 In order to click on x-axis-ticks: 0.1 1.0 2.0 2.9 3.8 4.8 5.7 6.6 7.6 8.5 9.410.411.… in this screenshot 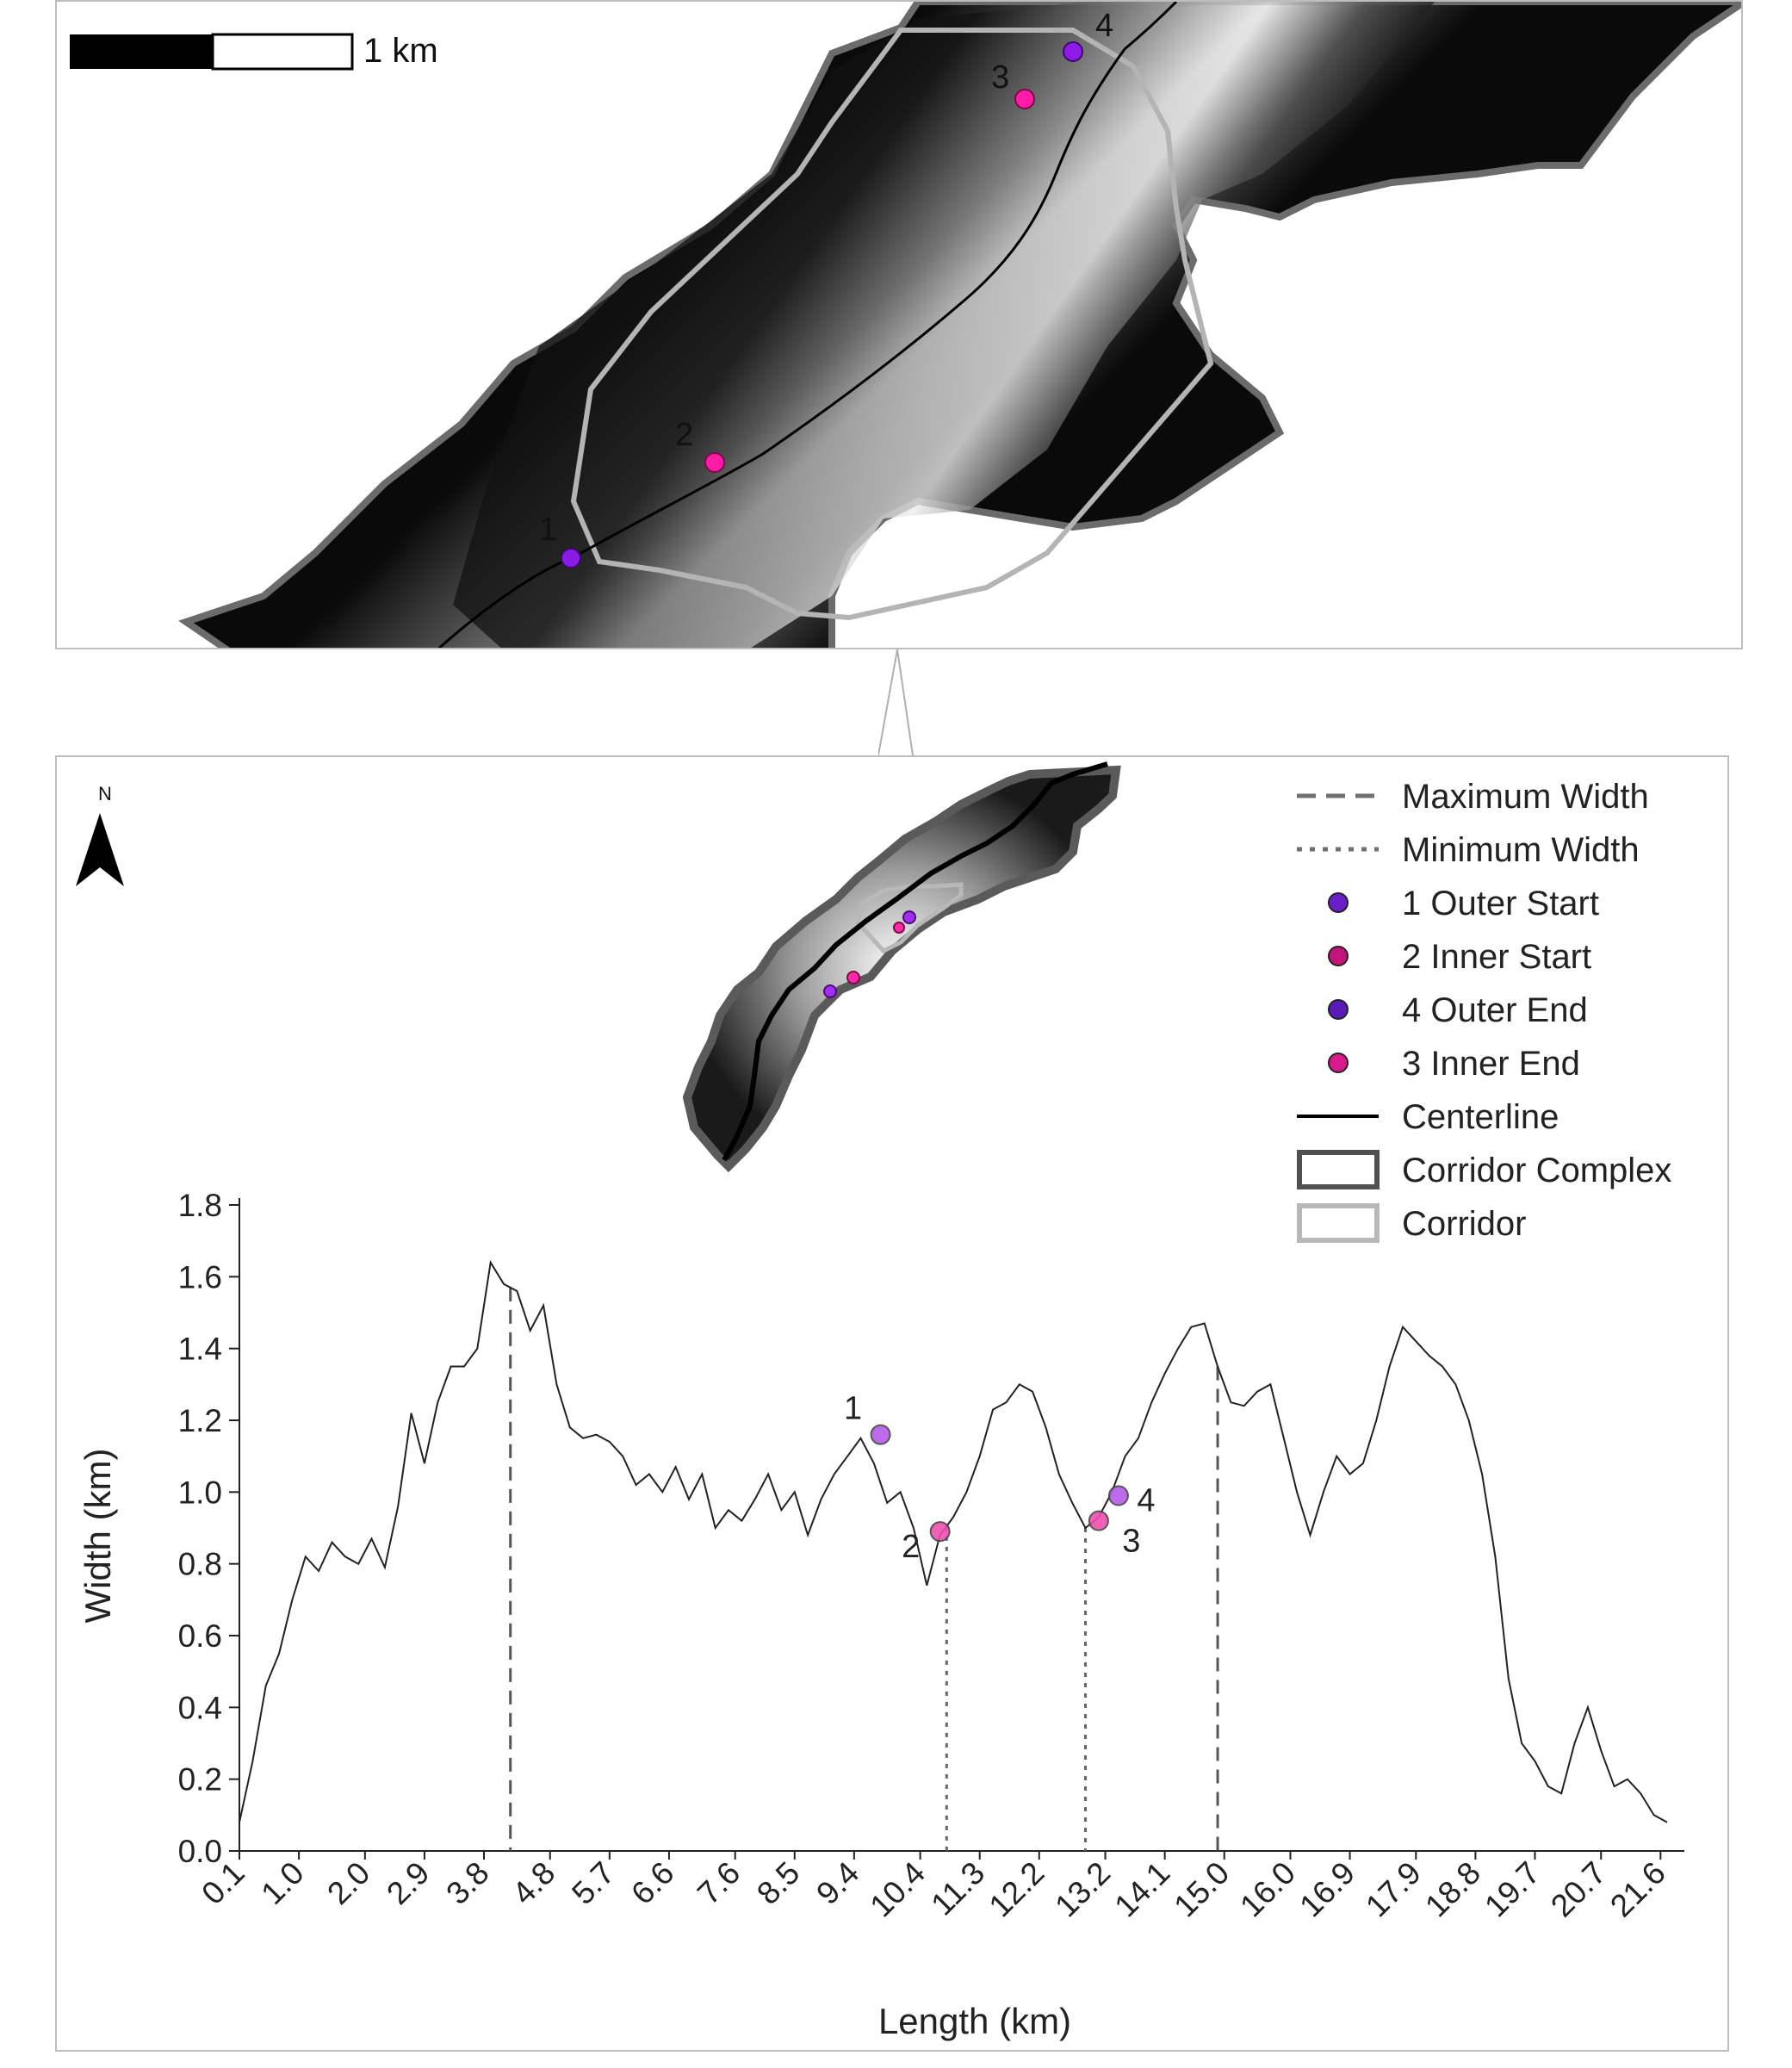, I will do `click(933, 1887)`.